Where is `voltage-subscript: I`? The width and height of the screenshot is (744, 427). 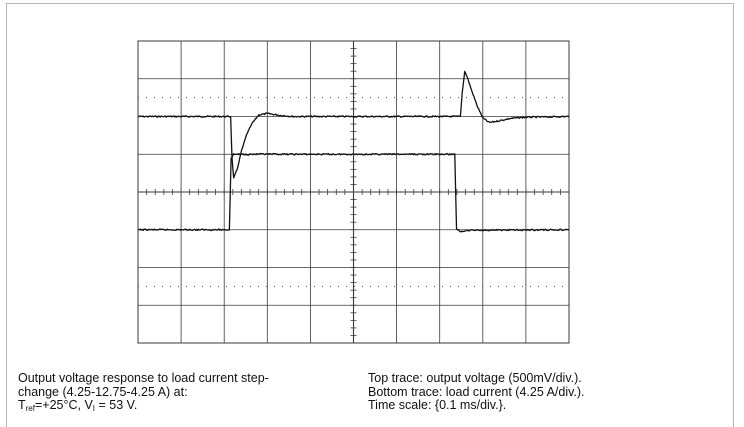 voltage-subscript: I is located at coordinates (94, 408).